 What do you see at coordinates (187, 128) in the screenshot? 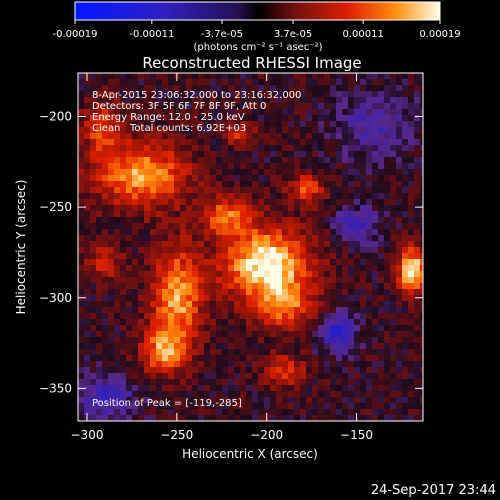
I see `annotation-total-counts: Total counts: 6.92E+03` at bounding box center [187, 128].